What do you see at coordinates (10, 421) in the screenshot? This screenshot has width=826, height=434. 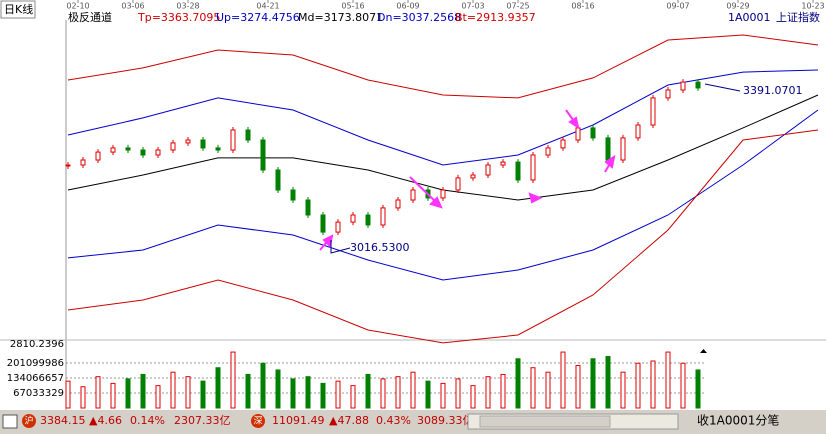 I see `grid-icon` at bounding box center [10, 421].